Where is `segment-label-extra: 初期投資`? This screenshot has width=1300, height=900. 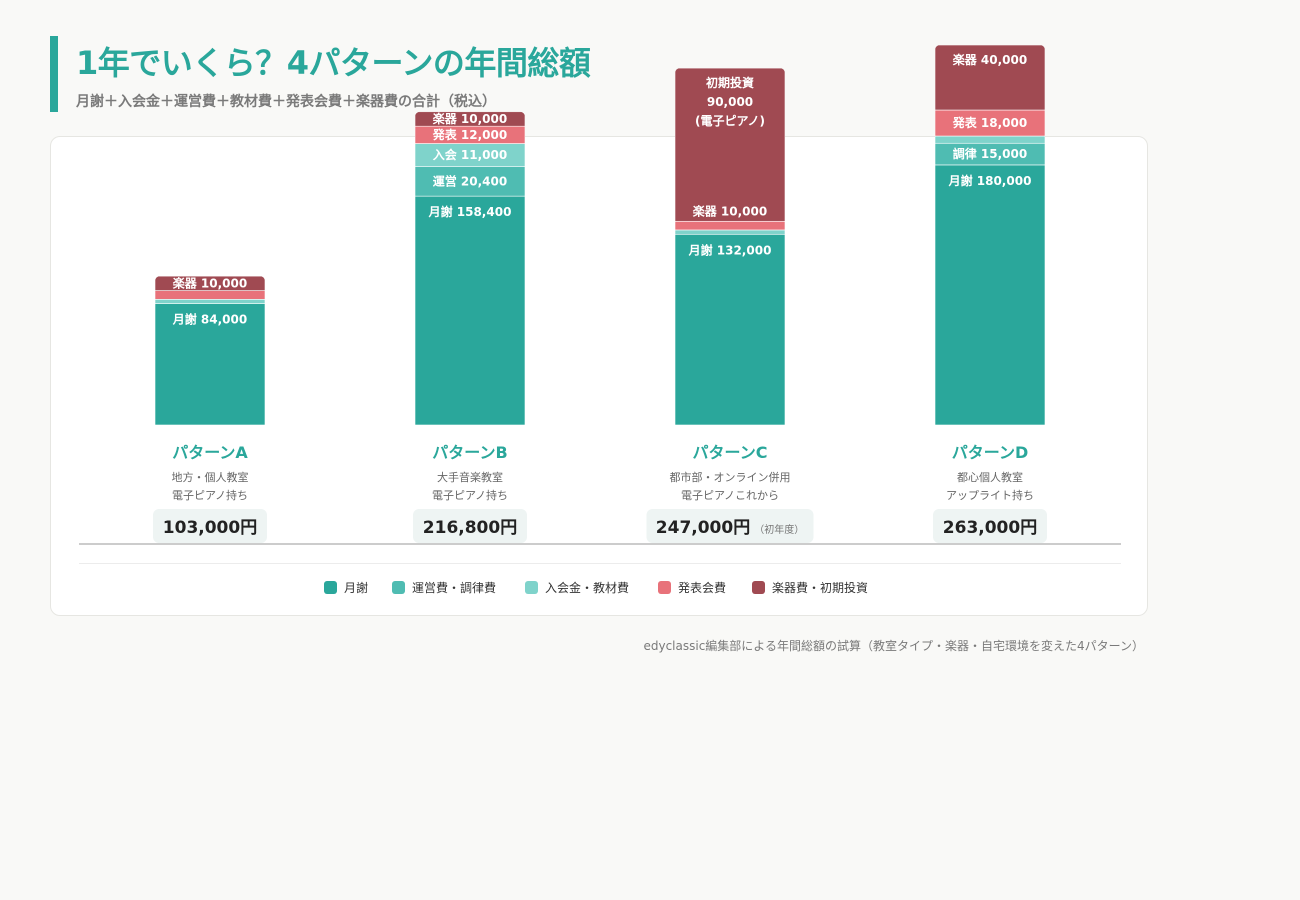 segment-label-extra: 初期投資 is located at coordinates (730, 82).